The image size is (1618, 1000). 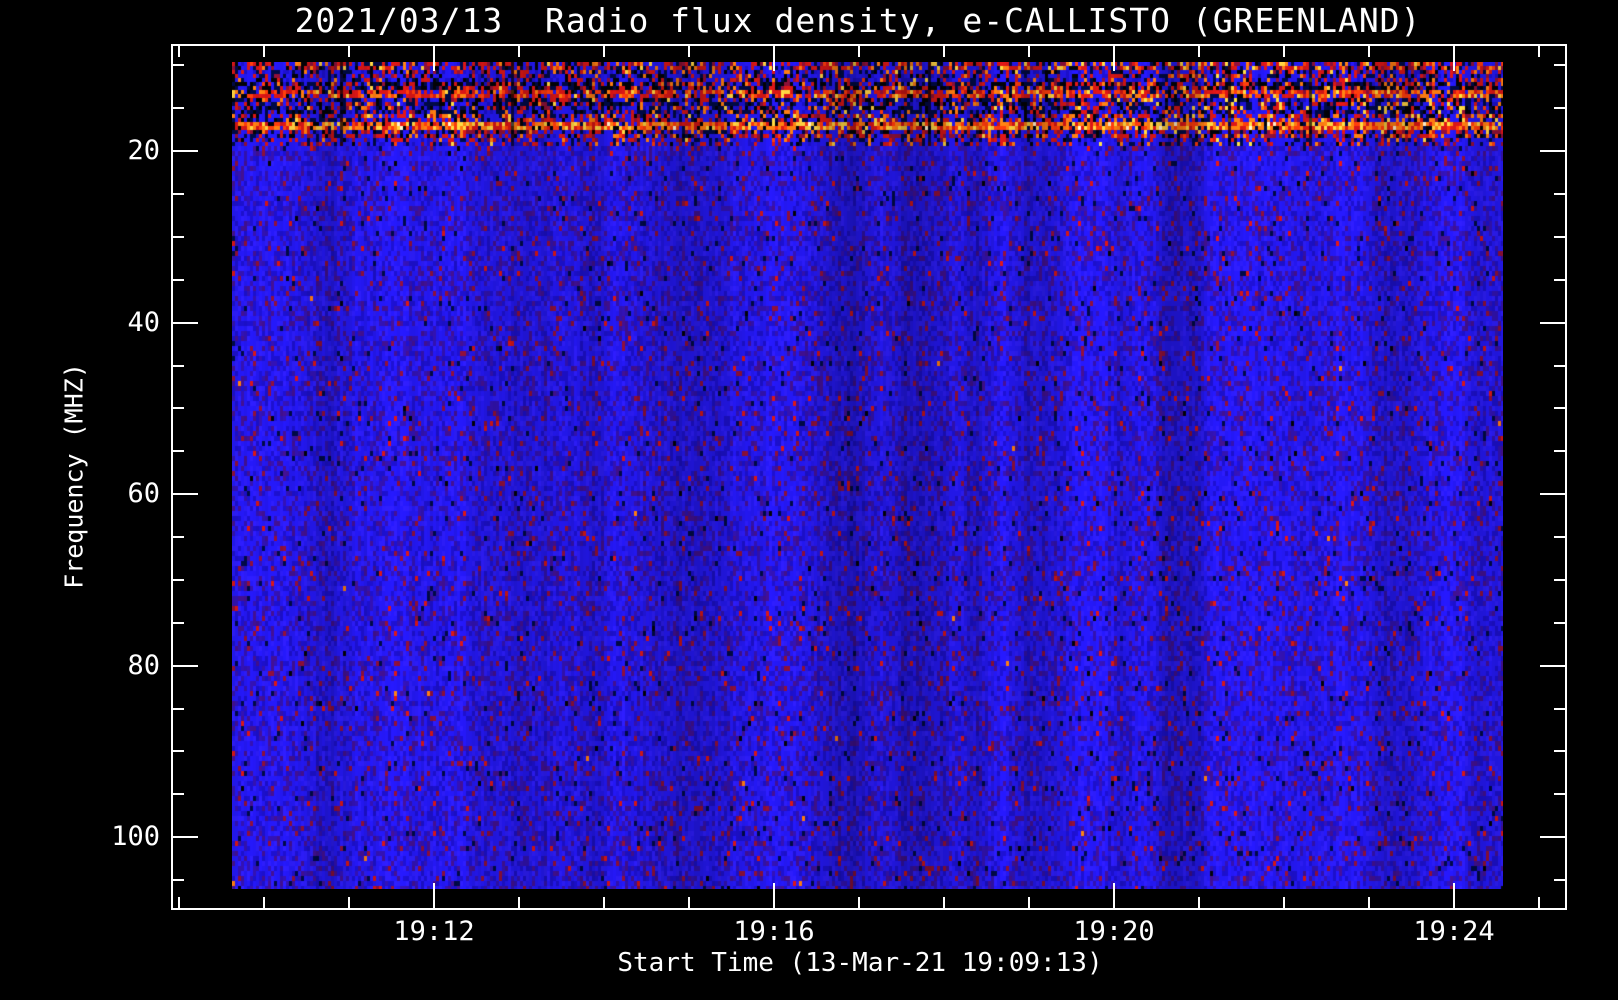 What do you see at coordinates (143, 150) in the screenshot?
I see `y-tick-label-20: 20` at bounding box center [143, 150].